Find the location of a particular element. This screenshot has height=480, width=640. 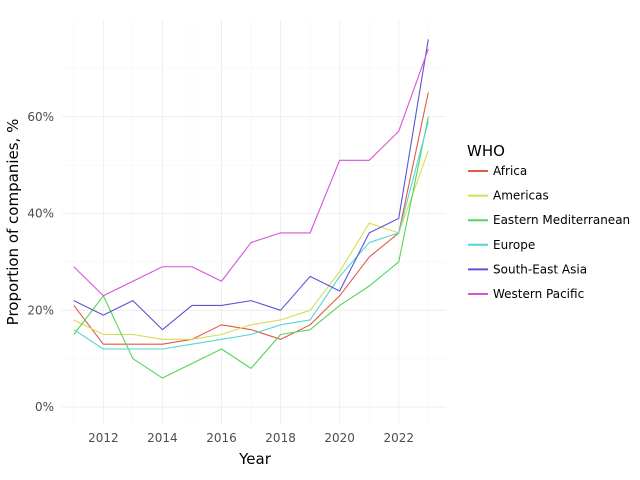

x-tick-label: 2016 is located at coordinates (221, 438).